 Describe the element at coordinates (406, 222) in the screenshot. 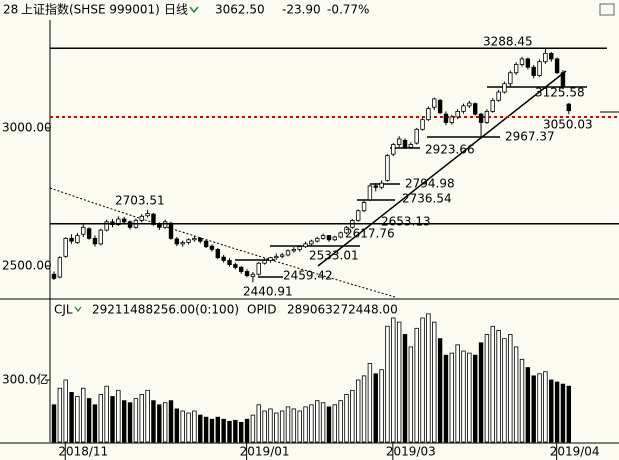

I see `price-label: 2653.13` at that location.